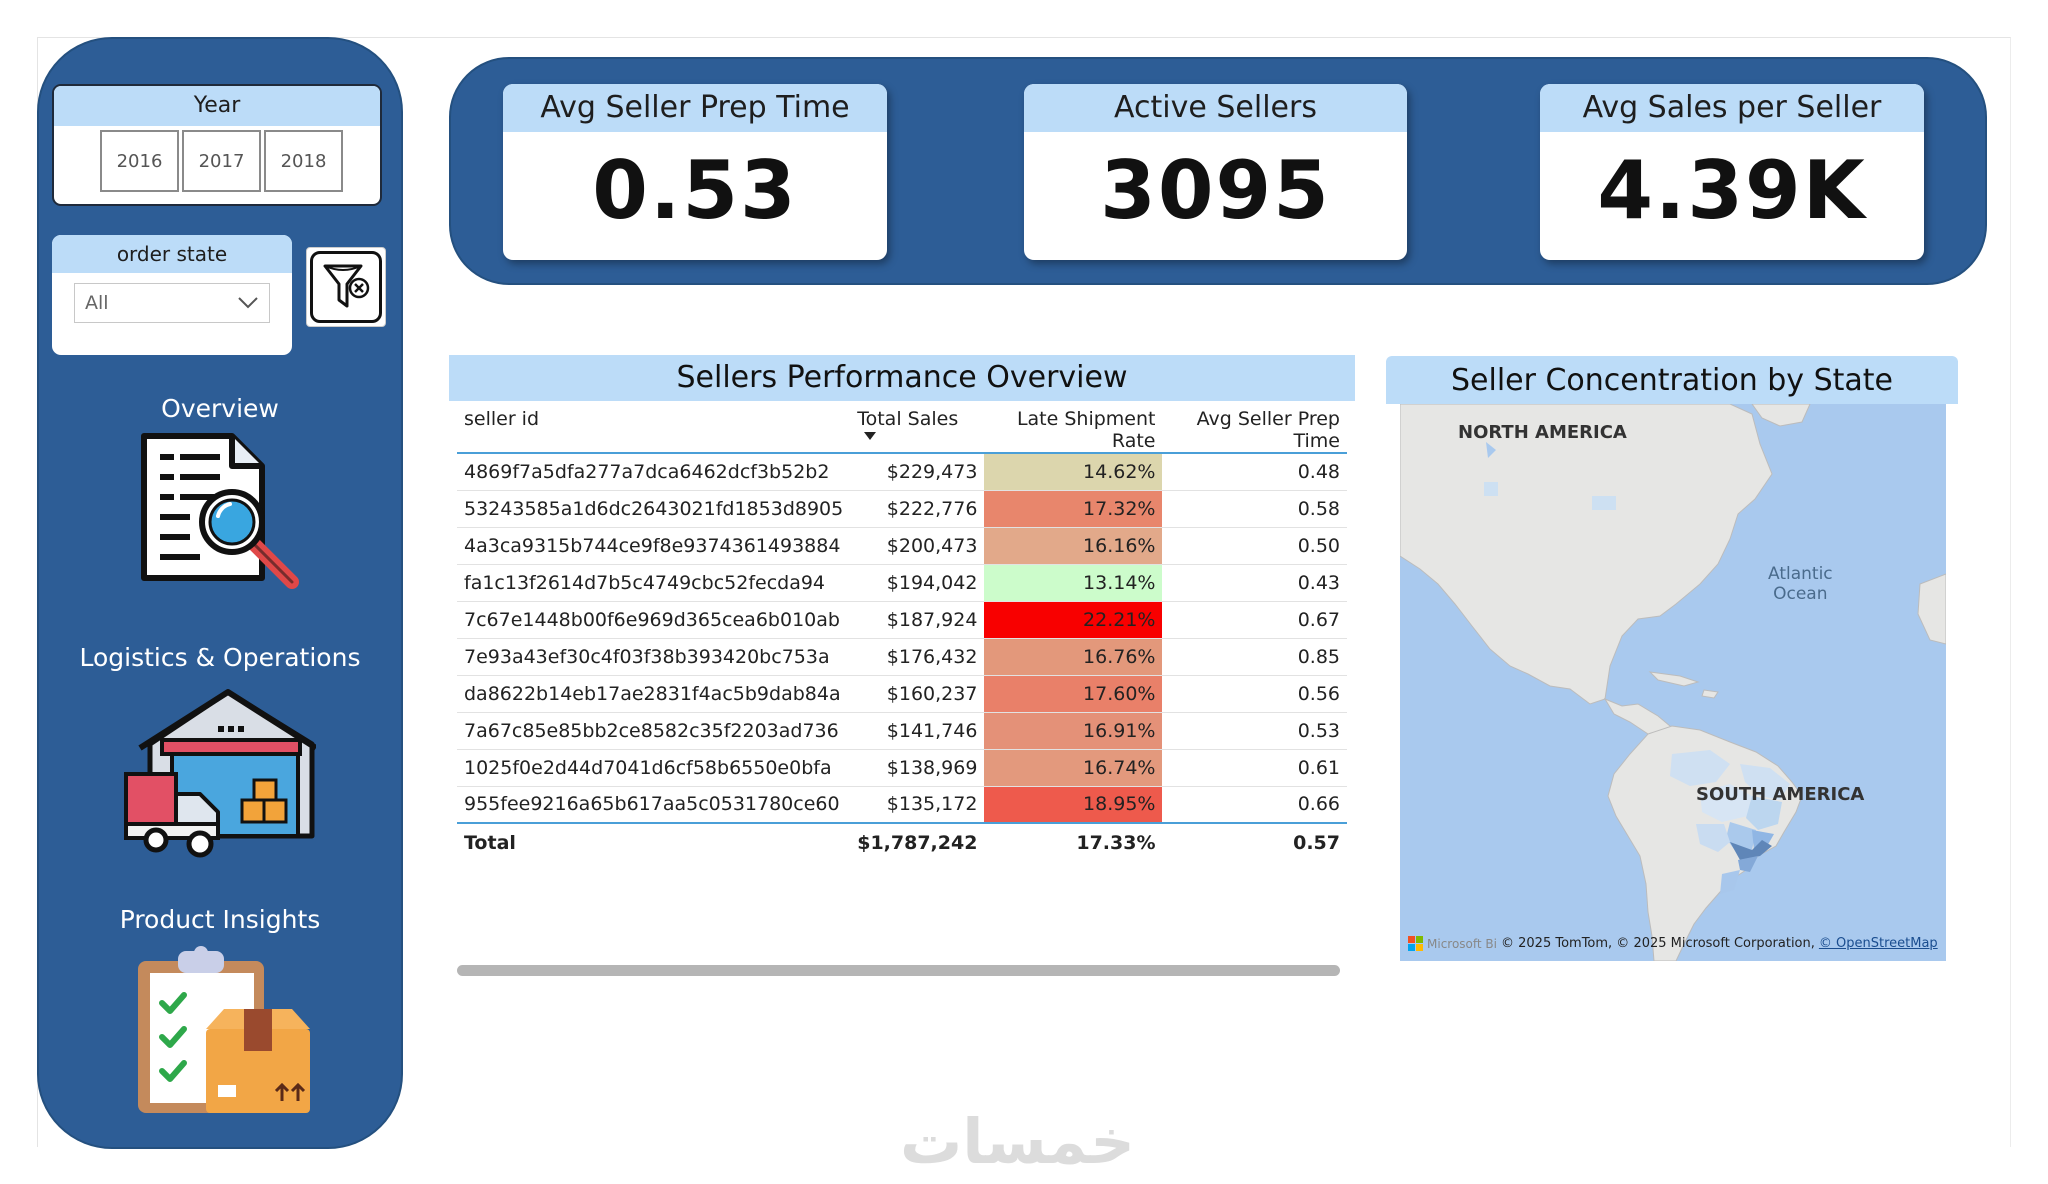 This screenshot has width=2048, height=1184. I want to click on map-label-ocean-line-1: Atlantic, so click(1800, 574).